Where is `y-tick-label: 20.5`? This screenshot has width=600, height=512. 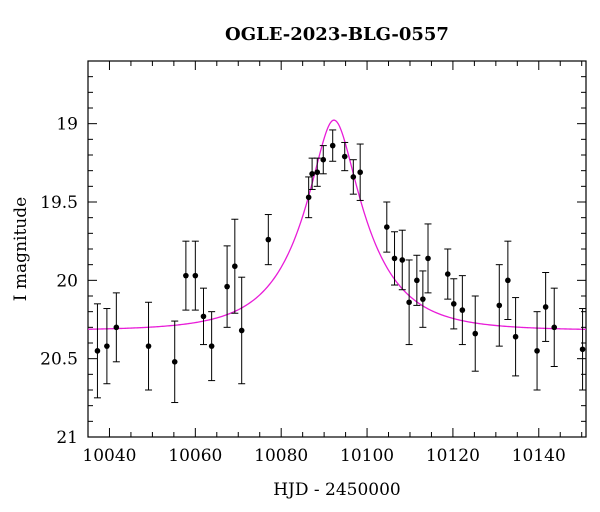
y-tick-label: 20.5 is located at coordinates (59, 360).